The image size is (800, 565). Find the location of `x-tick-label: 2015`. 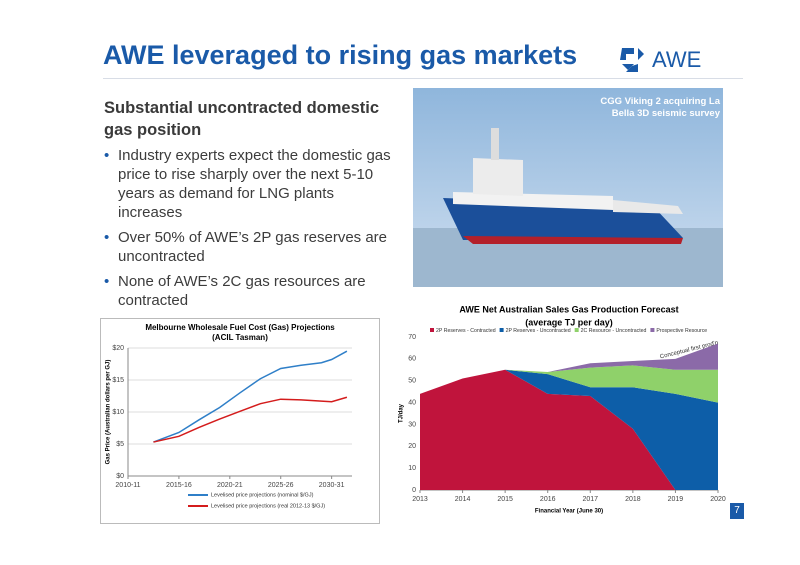

x-tick-label: 2015 is located at coordinates (505, 499).